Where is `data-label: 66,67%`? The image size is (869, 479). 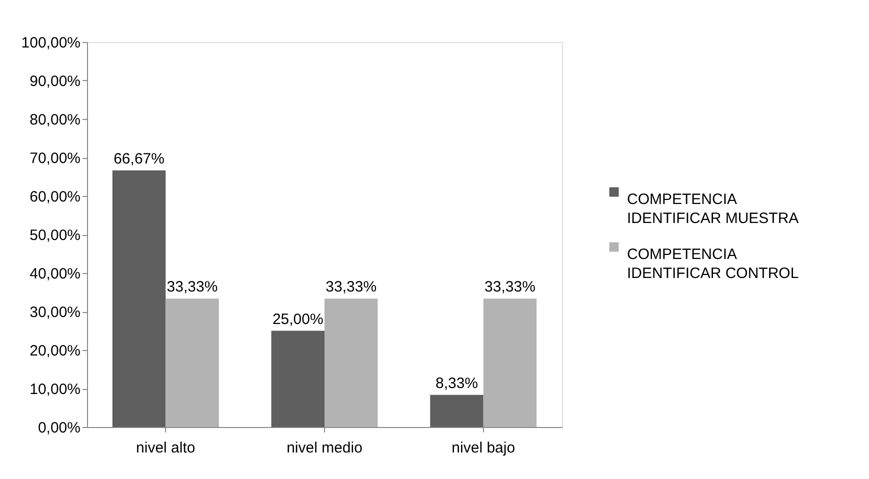 data-label: 66,67% is located at coordinates (139, 159).